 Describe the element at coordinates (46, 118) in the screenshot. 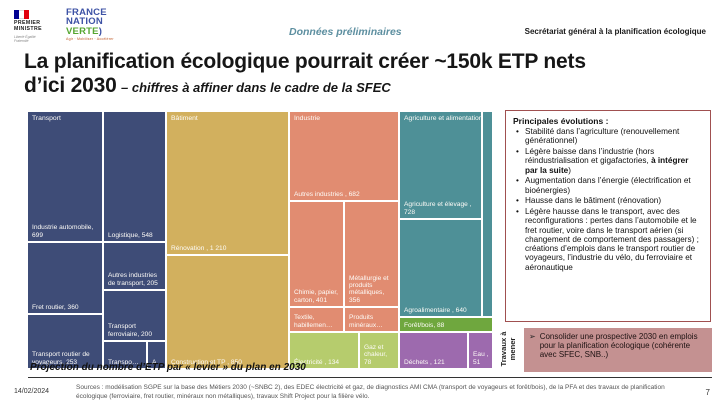

I see `treemap-sector-header: Transport` at that location.